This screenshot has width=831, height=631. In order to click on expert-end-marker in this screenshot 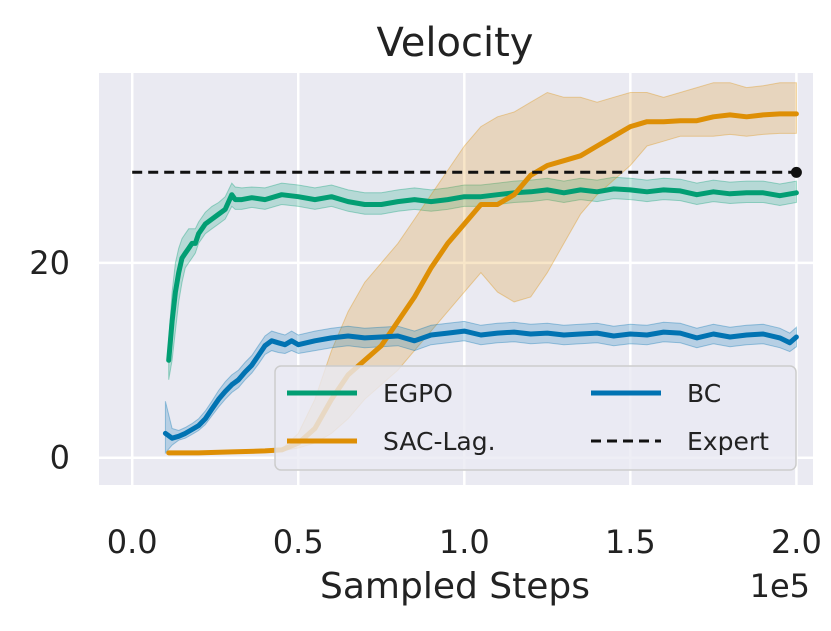, I will do `click(796, 172)`.